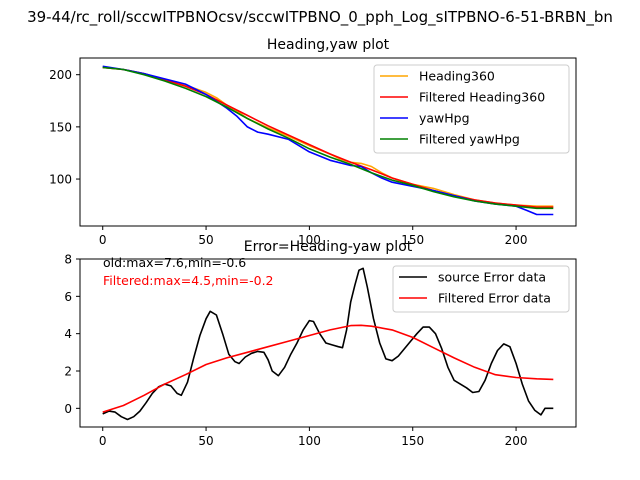 Image resolution: width=640 pixels, height=480 pixels. I want to click on y-tick-label: 100, so click(60, 180).